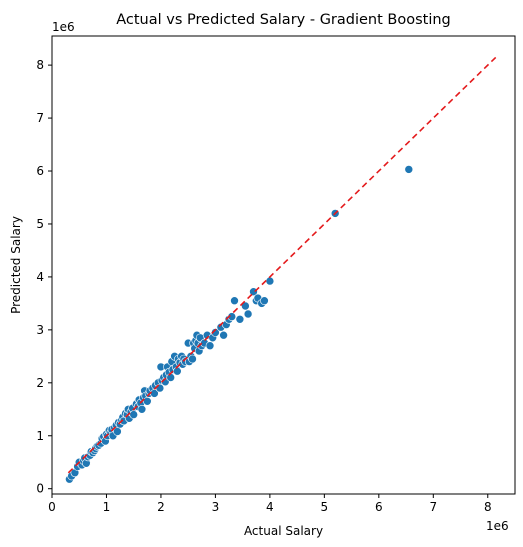  Describe the element at coordinates (325, 507) in the screenshot. I see `x-tick-label: 5` at that location.